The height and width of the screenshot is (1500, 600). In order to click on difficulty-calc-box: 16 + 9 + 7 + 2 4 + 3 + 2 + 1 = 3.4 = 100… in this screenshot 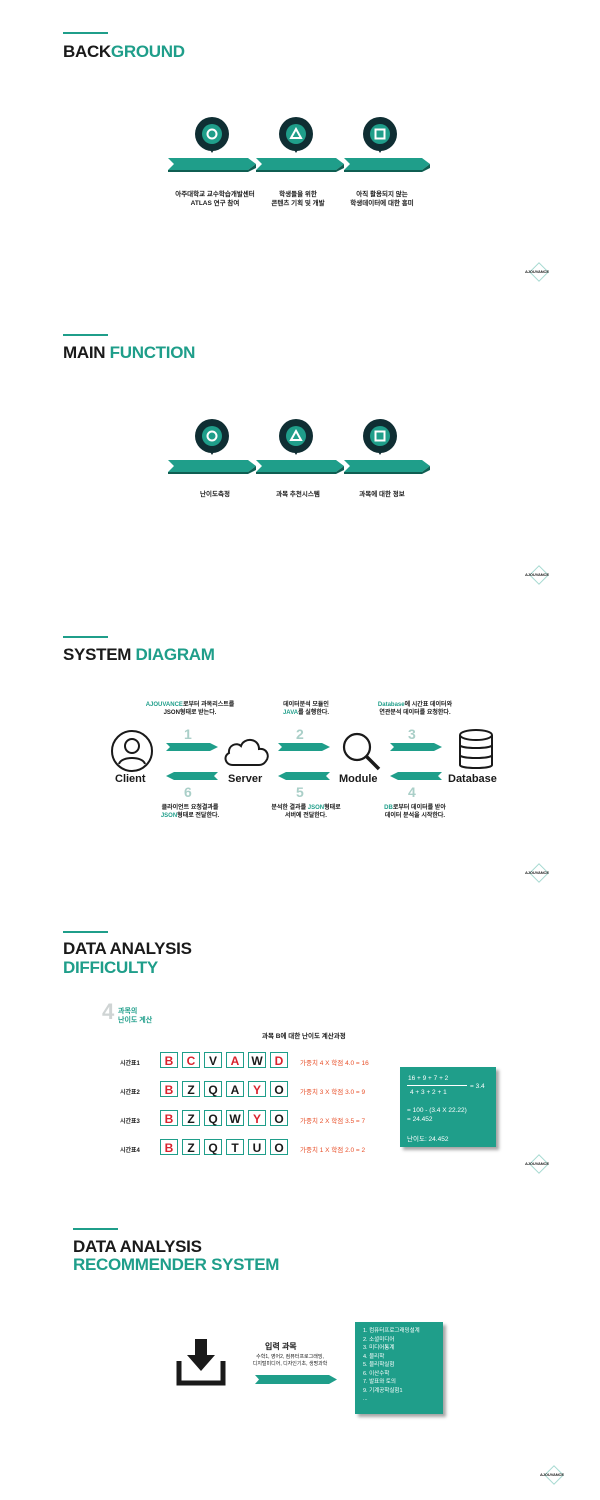, I will do `click(448, 1107)`.